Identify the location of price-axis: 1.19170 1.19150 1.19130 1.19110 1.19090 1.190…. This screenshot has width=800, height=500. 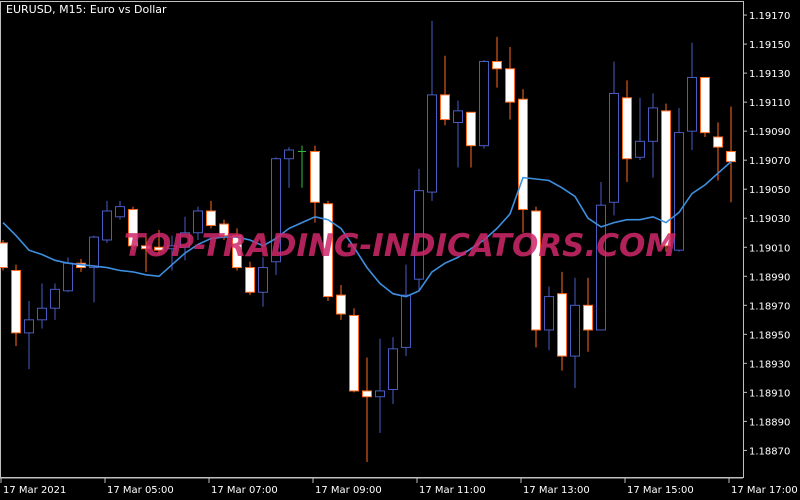
(766, 234).